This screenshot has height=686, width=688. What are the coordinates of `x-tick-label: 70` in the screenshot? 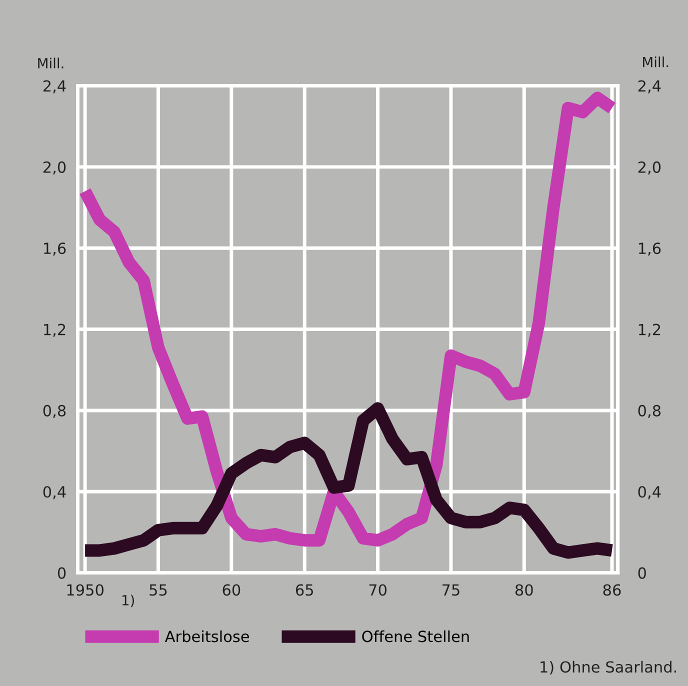 It's located at (377, 590).